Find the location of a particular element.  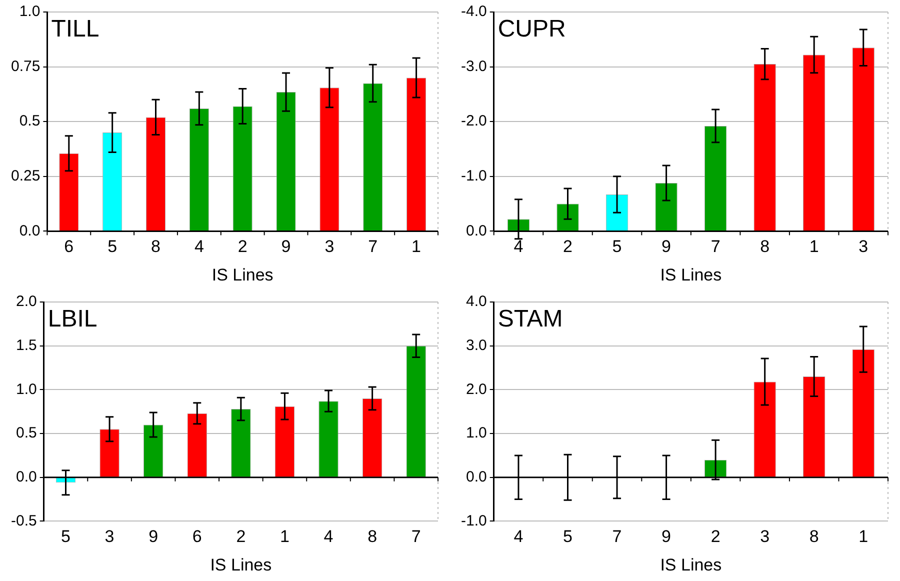

y-tick-label: 0.75 is located at coordinates (25, 66).